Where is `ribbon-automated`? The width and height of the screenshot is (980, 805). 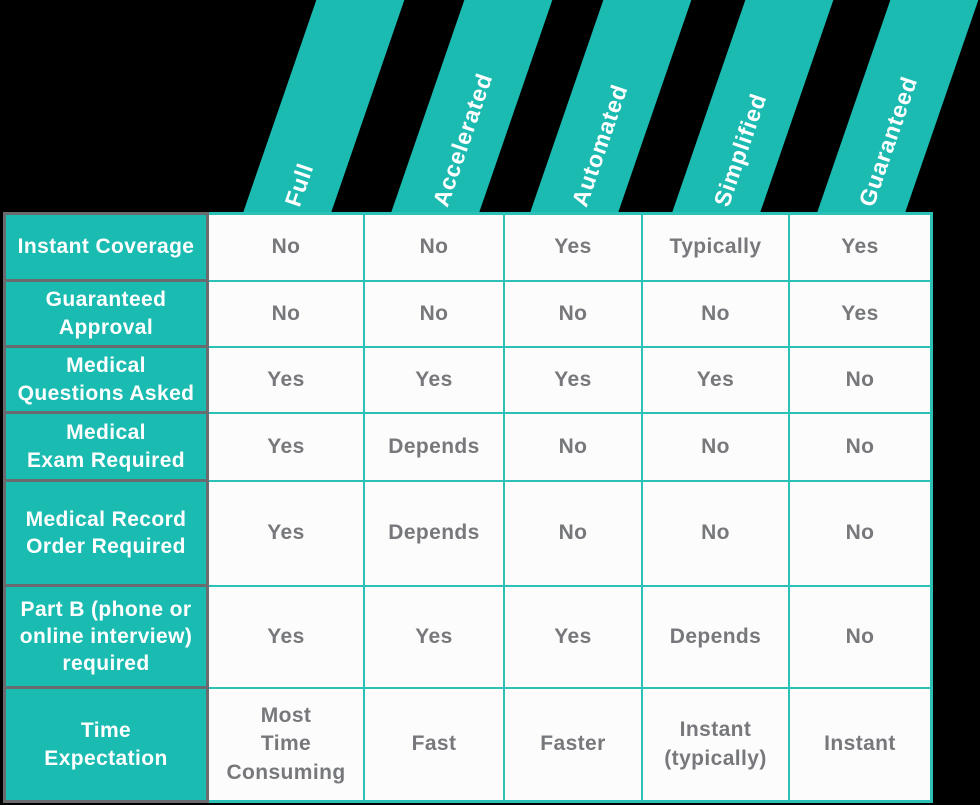 ribbon-automated is located at coordinates (611, 106).